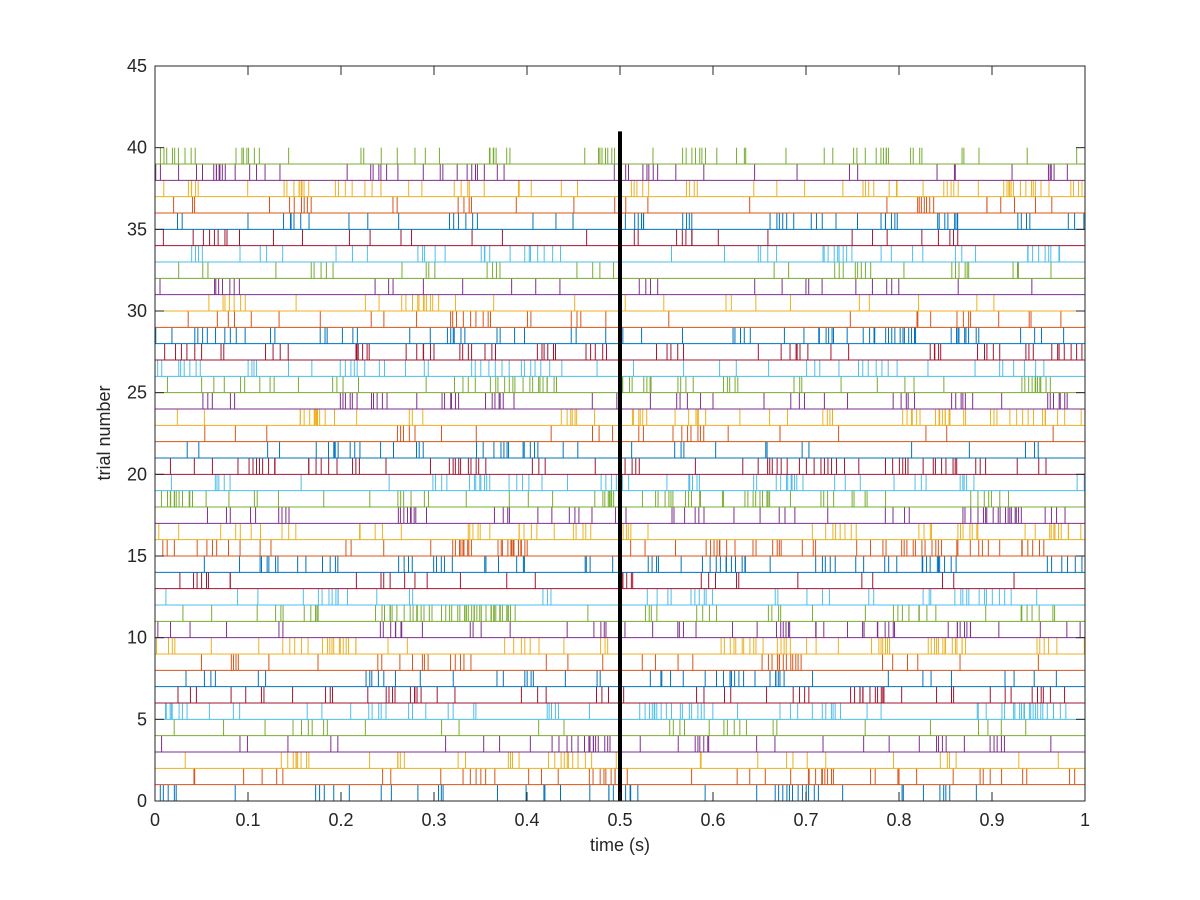  I want to click on x-tick-label: 0.1, so click(247, 820).